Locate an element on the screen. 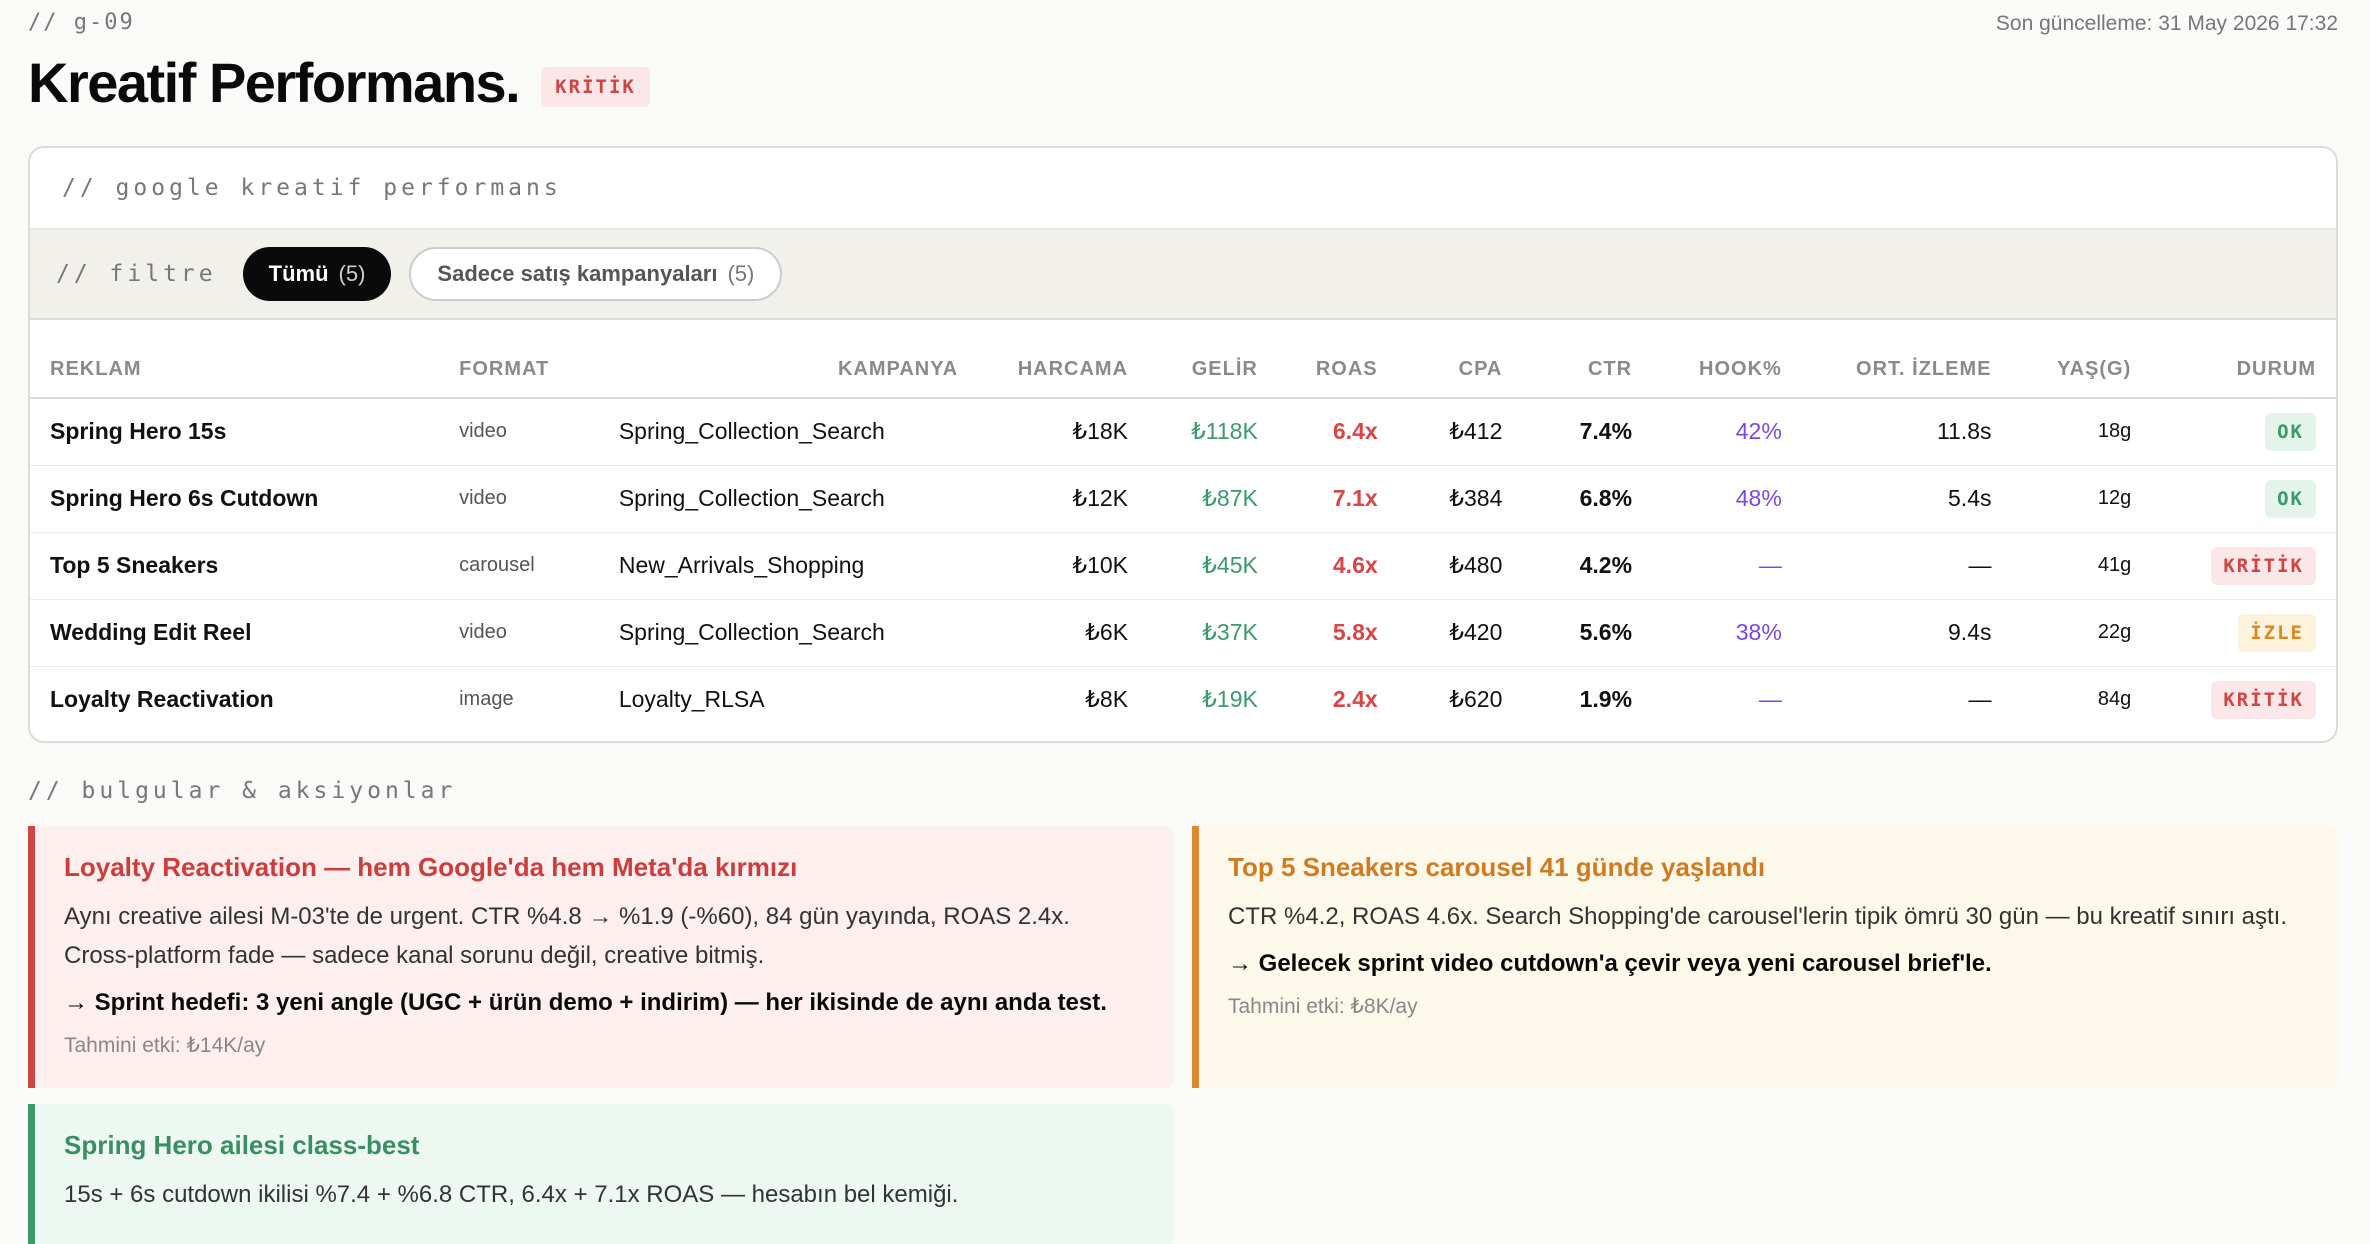 Image resolution: width=2370 pixels, height=1244 pixels. cell-spend: ₺8K is located at coordinates (1107, 699).